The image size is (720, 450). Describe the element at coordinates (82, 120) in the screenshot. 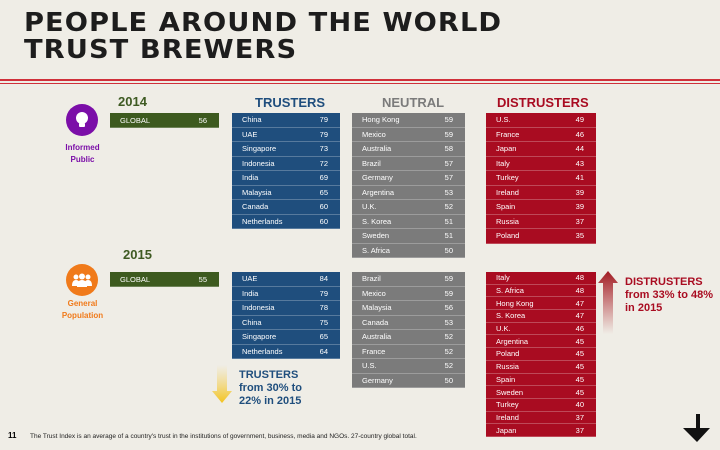

I see `lightbulb-icon` at that location.